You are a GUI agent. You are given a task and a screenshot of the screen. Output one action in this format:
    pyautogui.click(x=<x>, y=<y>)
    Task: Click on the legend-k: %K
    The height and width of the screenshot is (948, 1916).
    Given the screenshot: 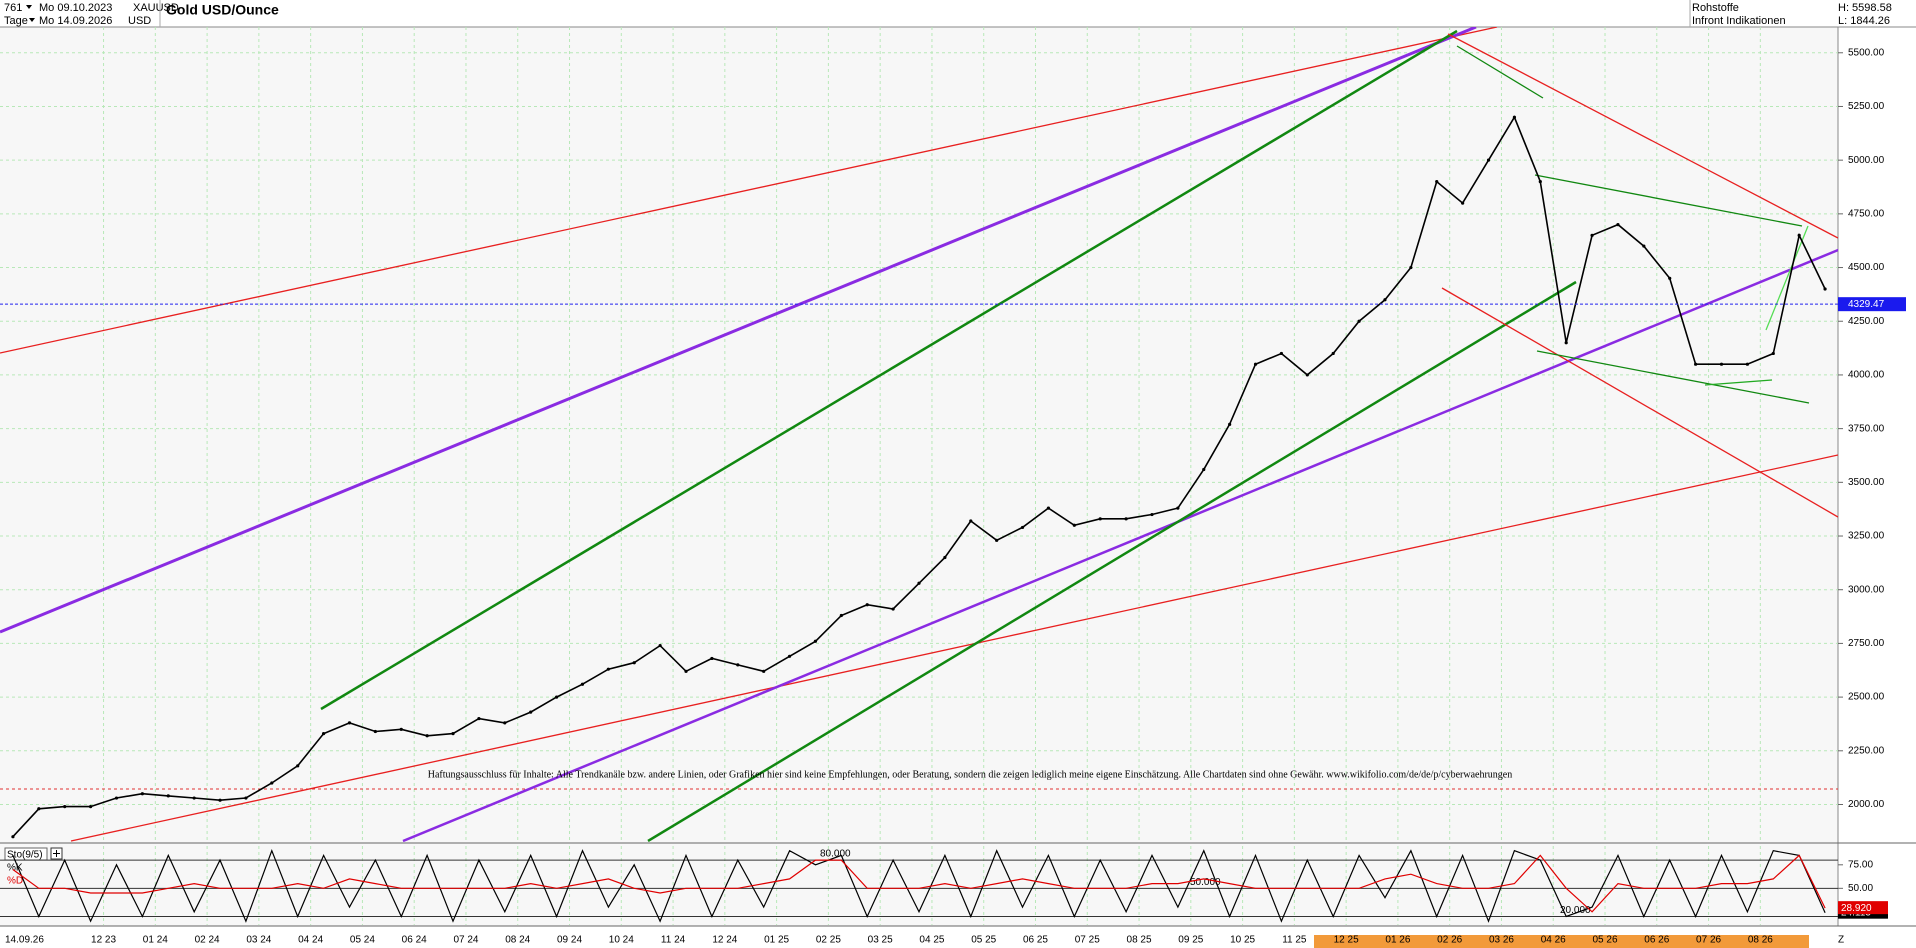 What is the action you would take?
    pyautogui.click(x=15, y=868)
    